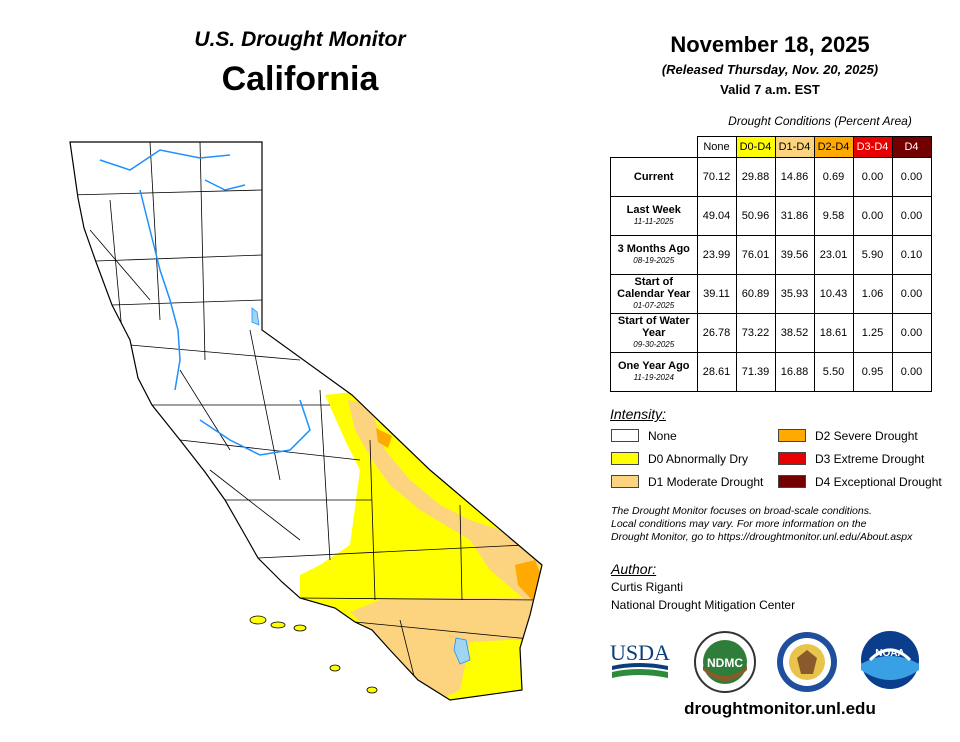 Image resolution: width=960 pixels, height=742 pixels. What do you see at coordinates (706, 482) in the screenshot?
I see `legend-label: D1 Moderate Drought` at bounding box center [706, 482].